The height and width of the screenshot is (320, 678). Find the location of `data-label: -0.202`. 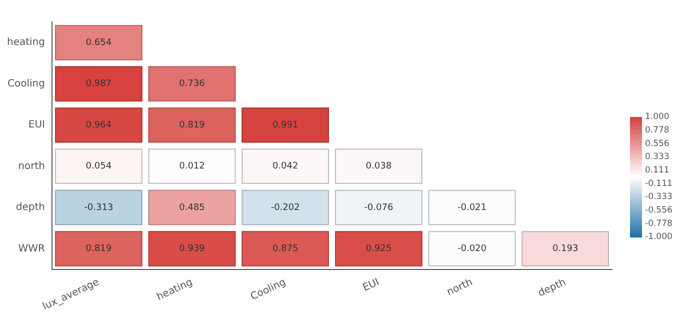

data-label: -0.202 is located at coordinates (285, 207).